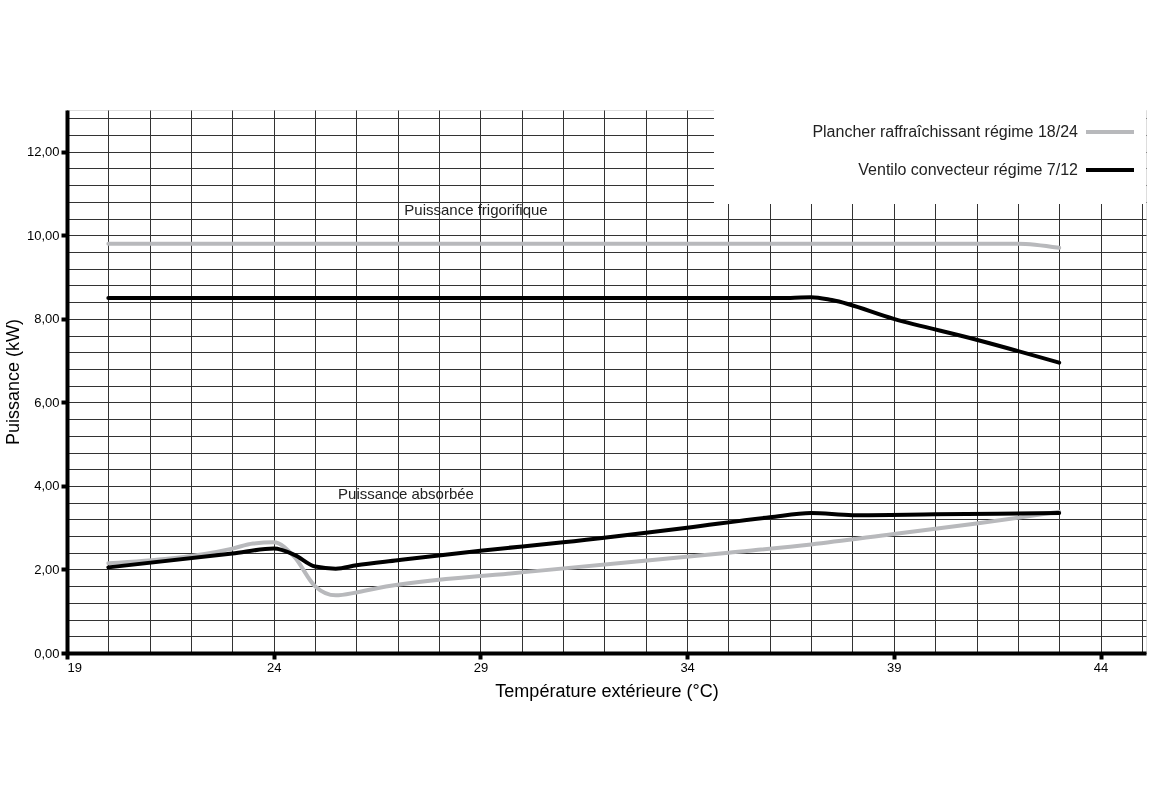 The width and height of the screenshot is (1176, 790). What do you see at coordinates (47, 653) in the screenshot?
I see `y-tick-label: 0,00` at bounding box center [47, 653].